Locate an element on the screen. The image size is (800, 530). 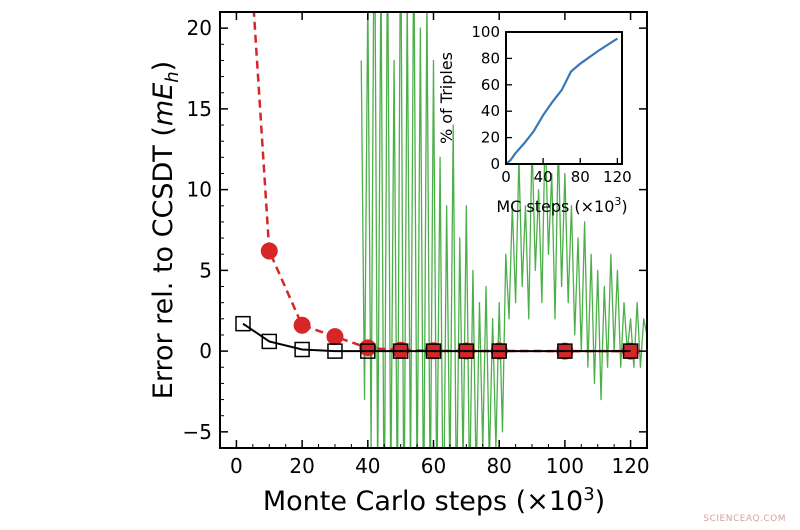
y-tick-label: 5 is located at coordinates (205, 270).